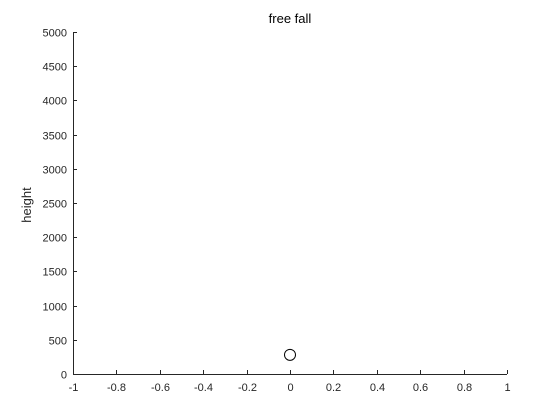  What do you see at coordinates (55, 205) in the screenshot?
I see `y-tick-label: 2500` at bounding box center [55, 205].